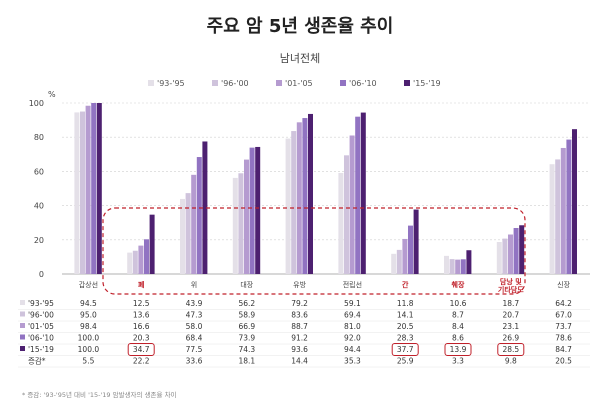 This screenshot has height=408, width=600. Describe the element at coordinates (563, 361) in the screenshot. I see `table-cell-5-9: 20.5` at that location.